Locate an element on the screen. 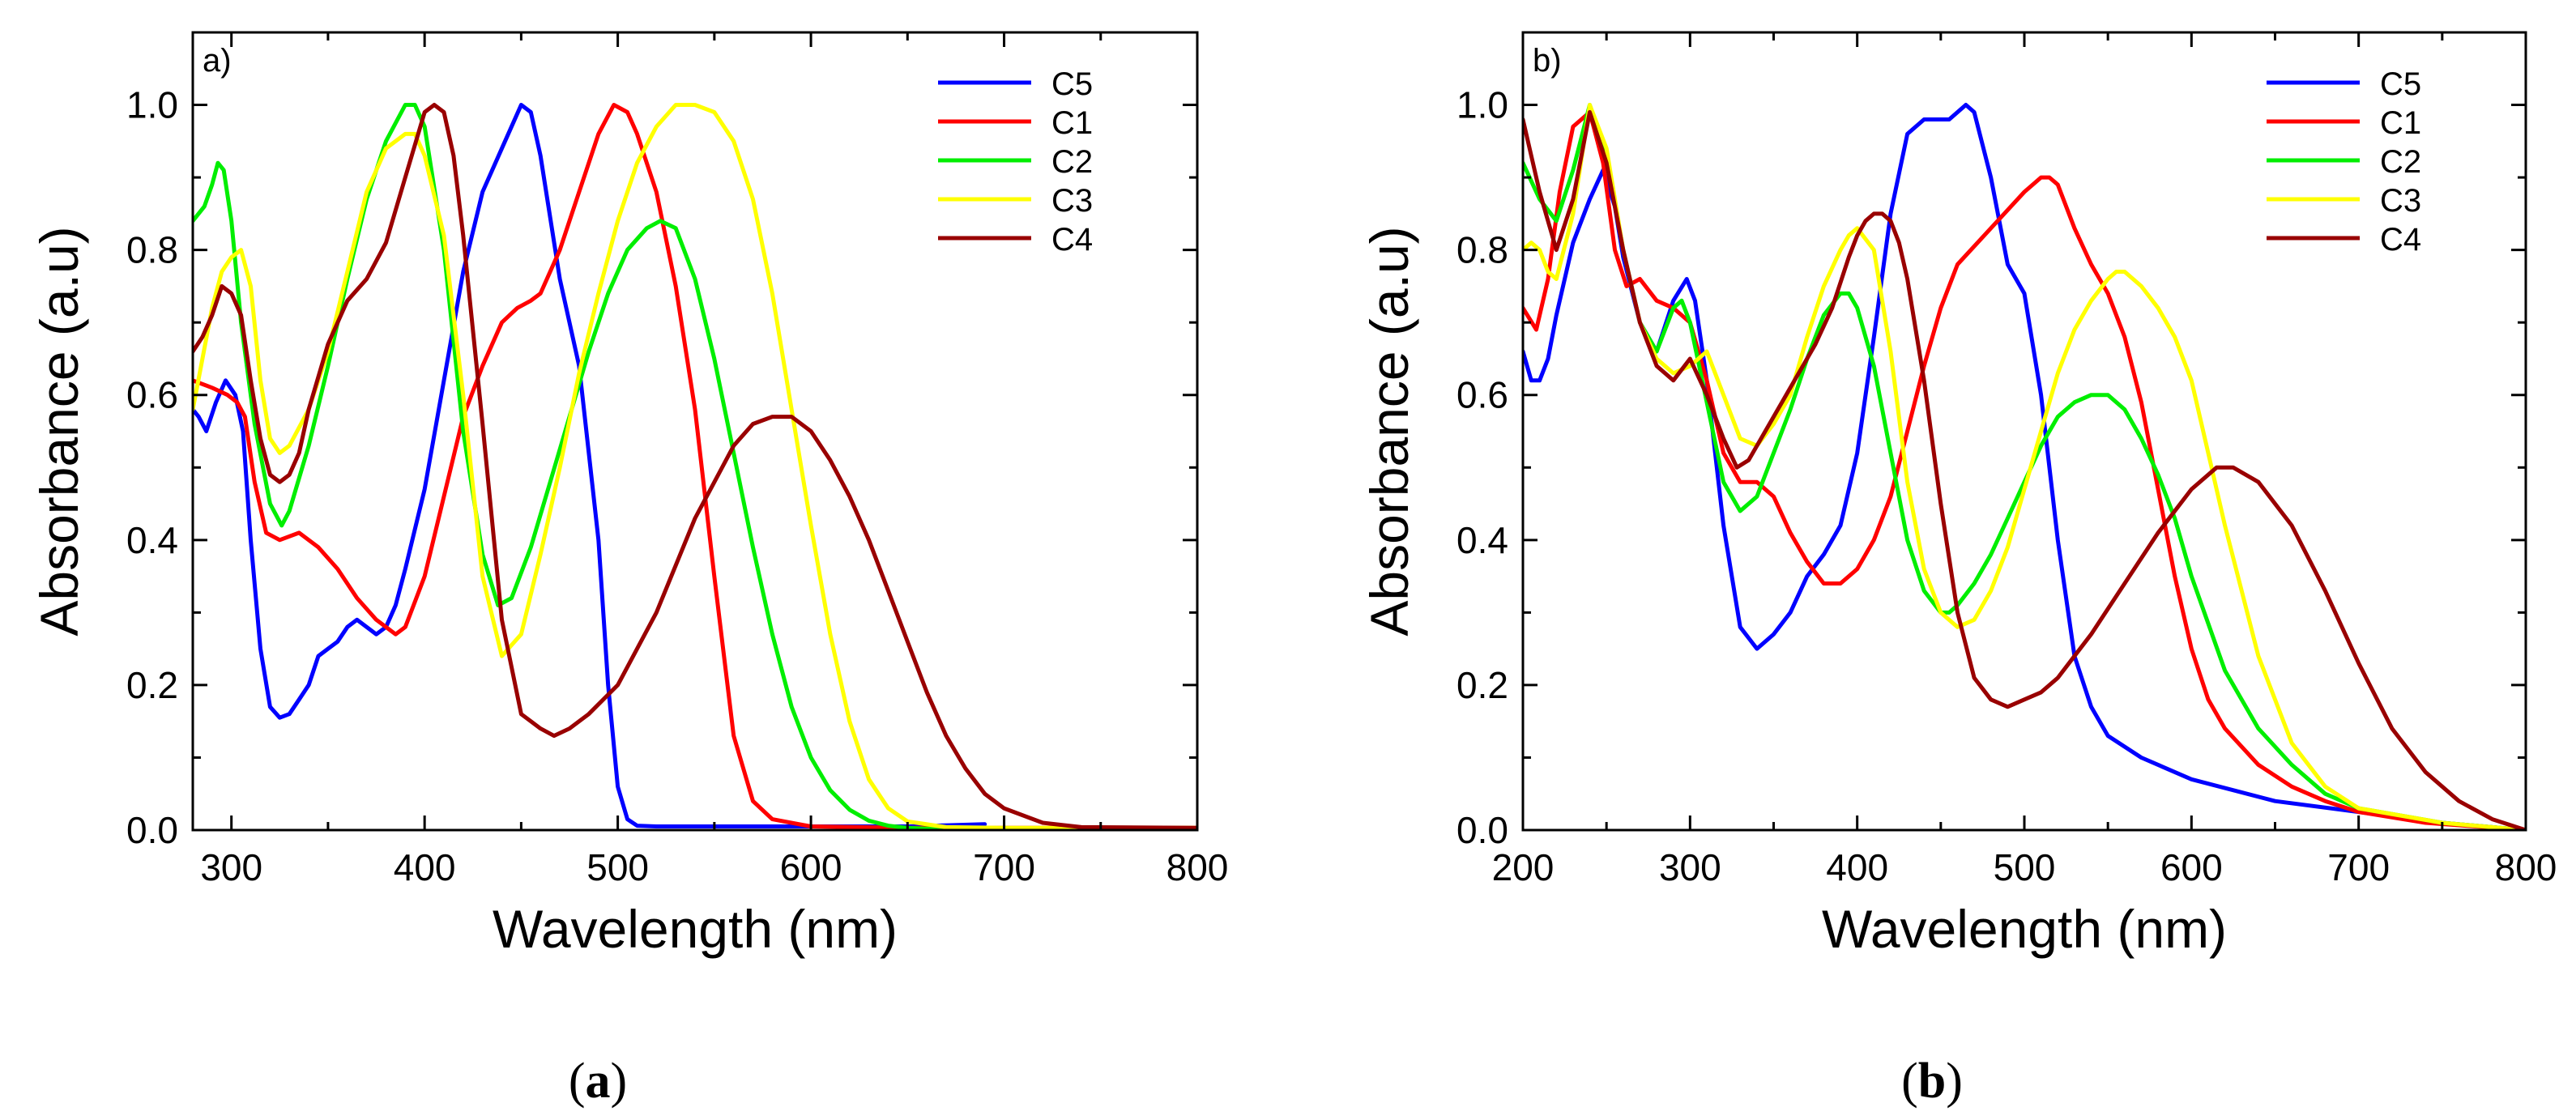 This screenshot has width=2576, height=1120. panel-a-caption: (a) is located at coordinates (598, 1081).